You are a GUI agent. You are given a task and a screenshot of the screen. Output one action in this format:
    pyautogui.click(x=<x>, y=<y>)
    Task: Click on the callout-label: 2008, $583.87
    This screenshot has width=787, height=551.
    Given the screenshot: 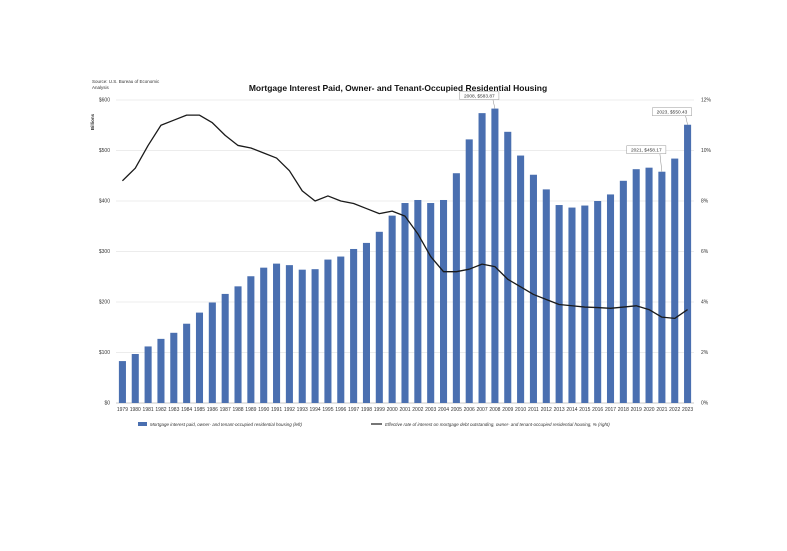 What is the action you would take?
    pyautogui.click(x=479, y=96)
    